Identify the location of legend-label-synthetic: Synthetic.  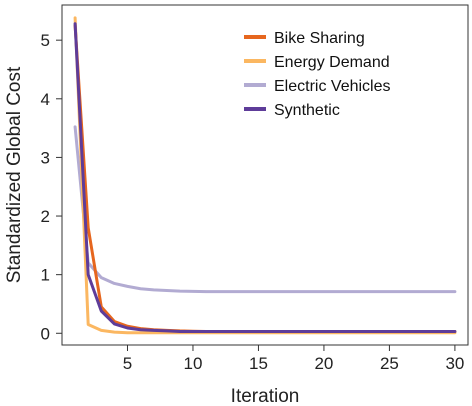
(307, 110).